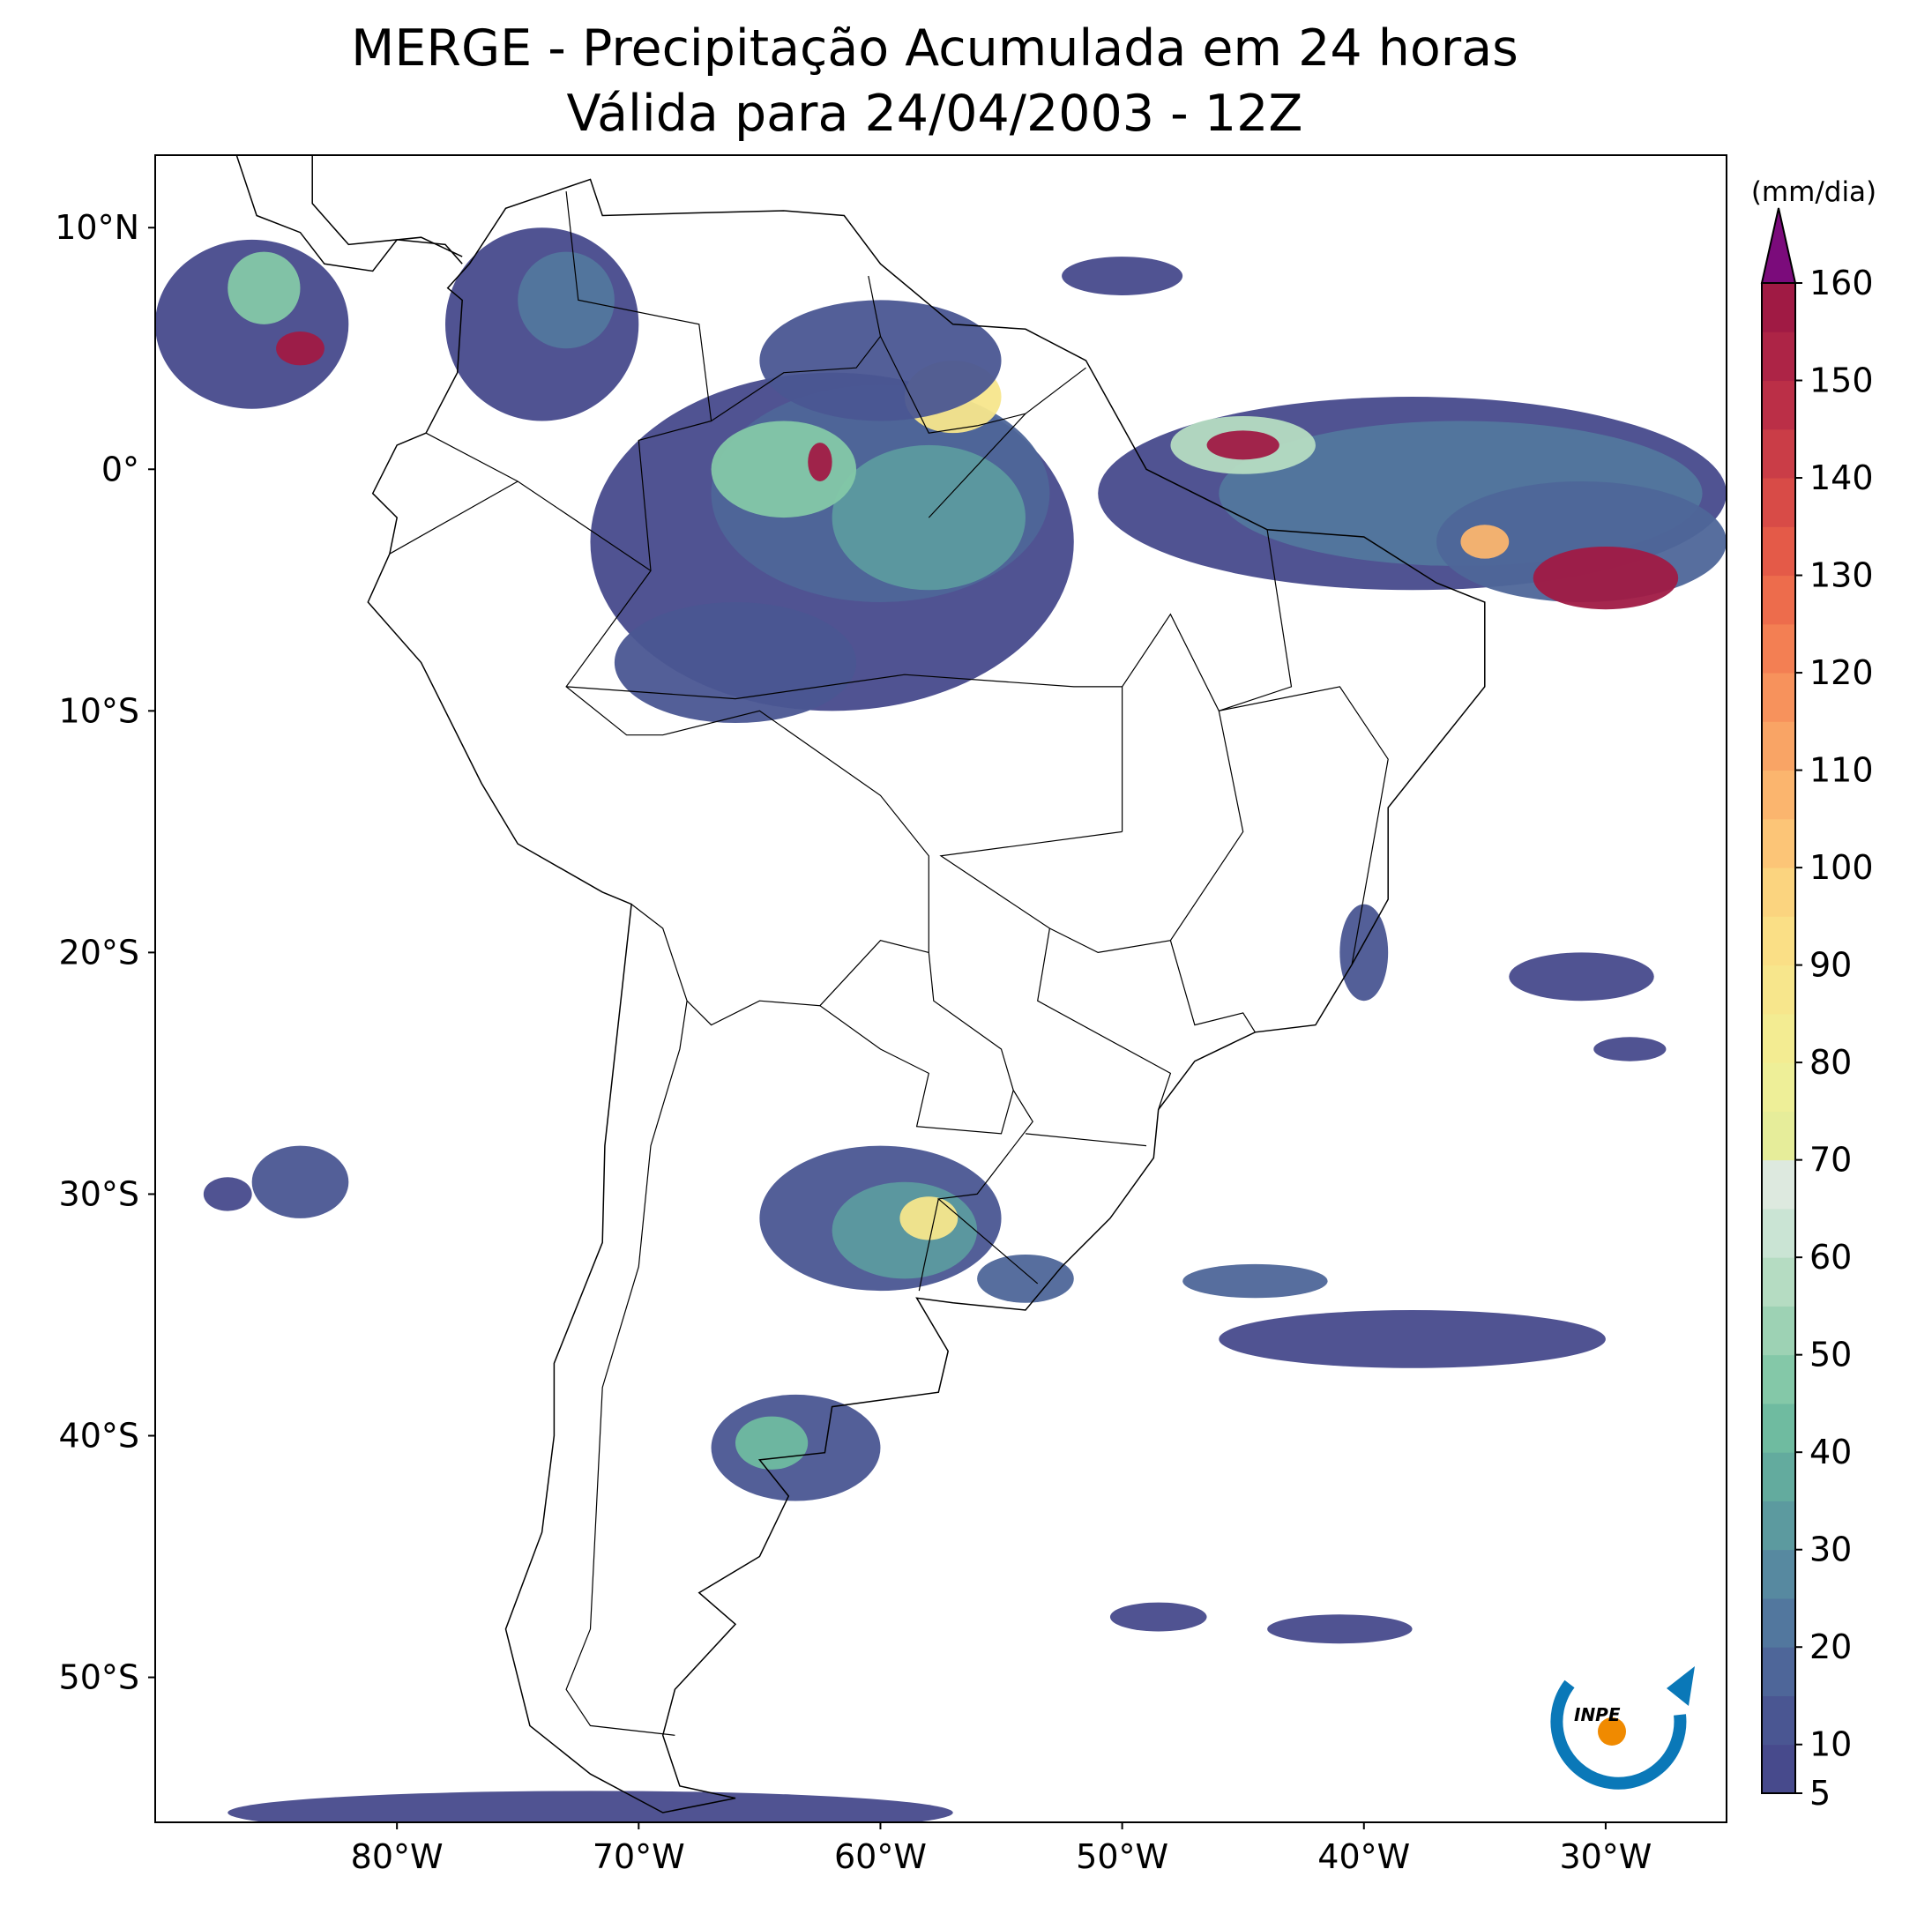 This screenshot has width=1932, height=1914. I want to click on colorbar-tick-label: 90, so click(1830, 965).